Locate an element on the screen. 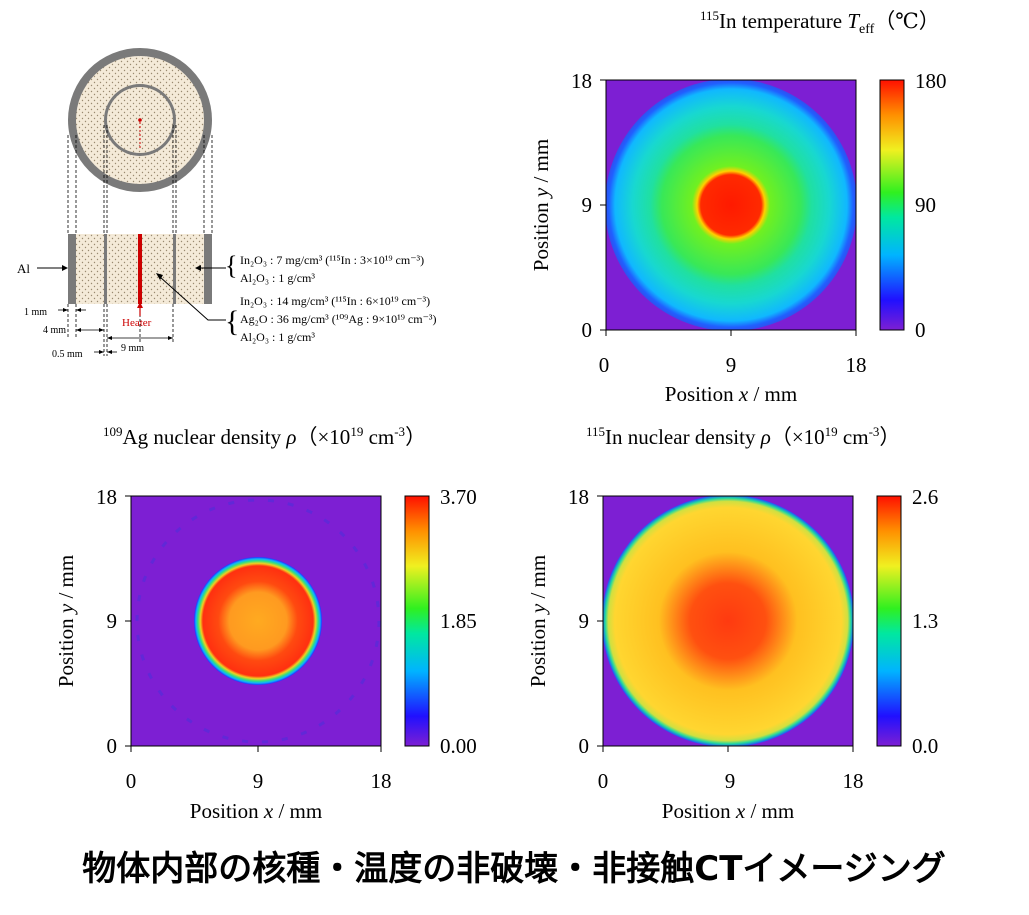 Image resolution: width=1029 pixels, height=915 pixels. in-xtick: 18 is located at coordinates (853, 781).